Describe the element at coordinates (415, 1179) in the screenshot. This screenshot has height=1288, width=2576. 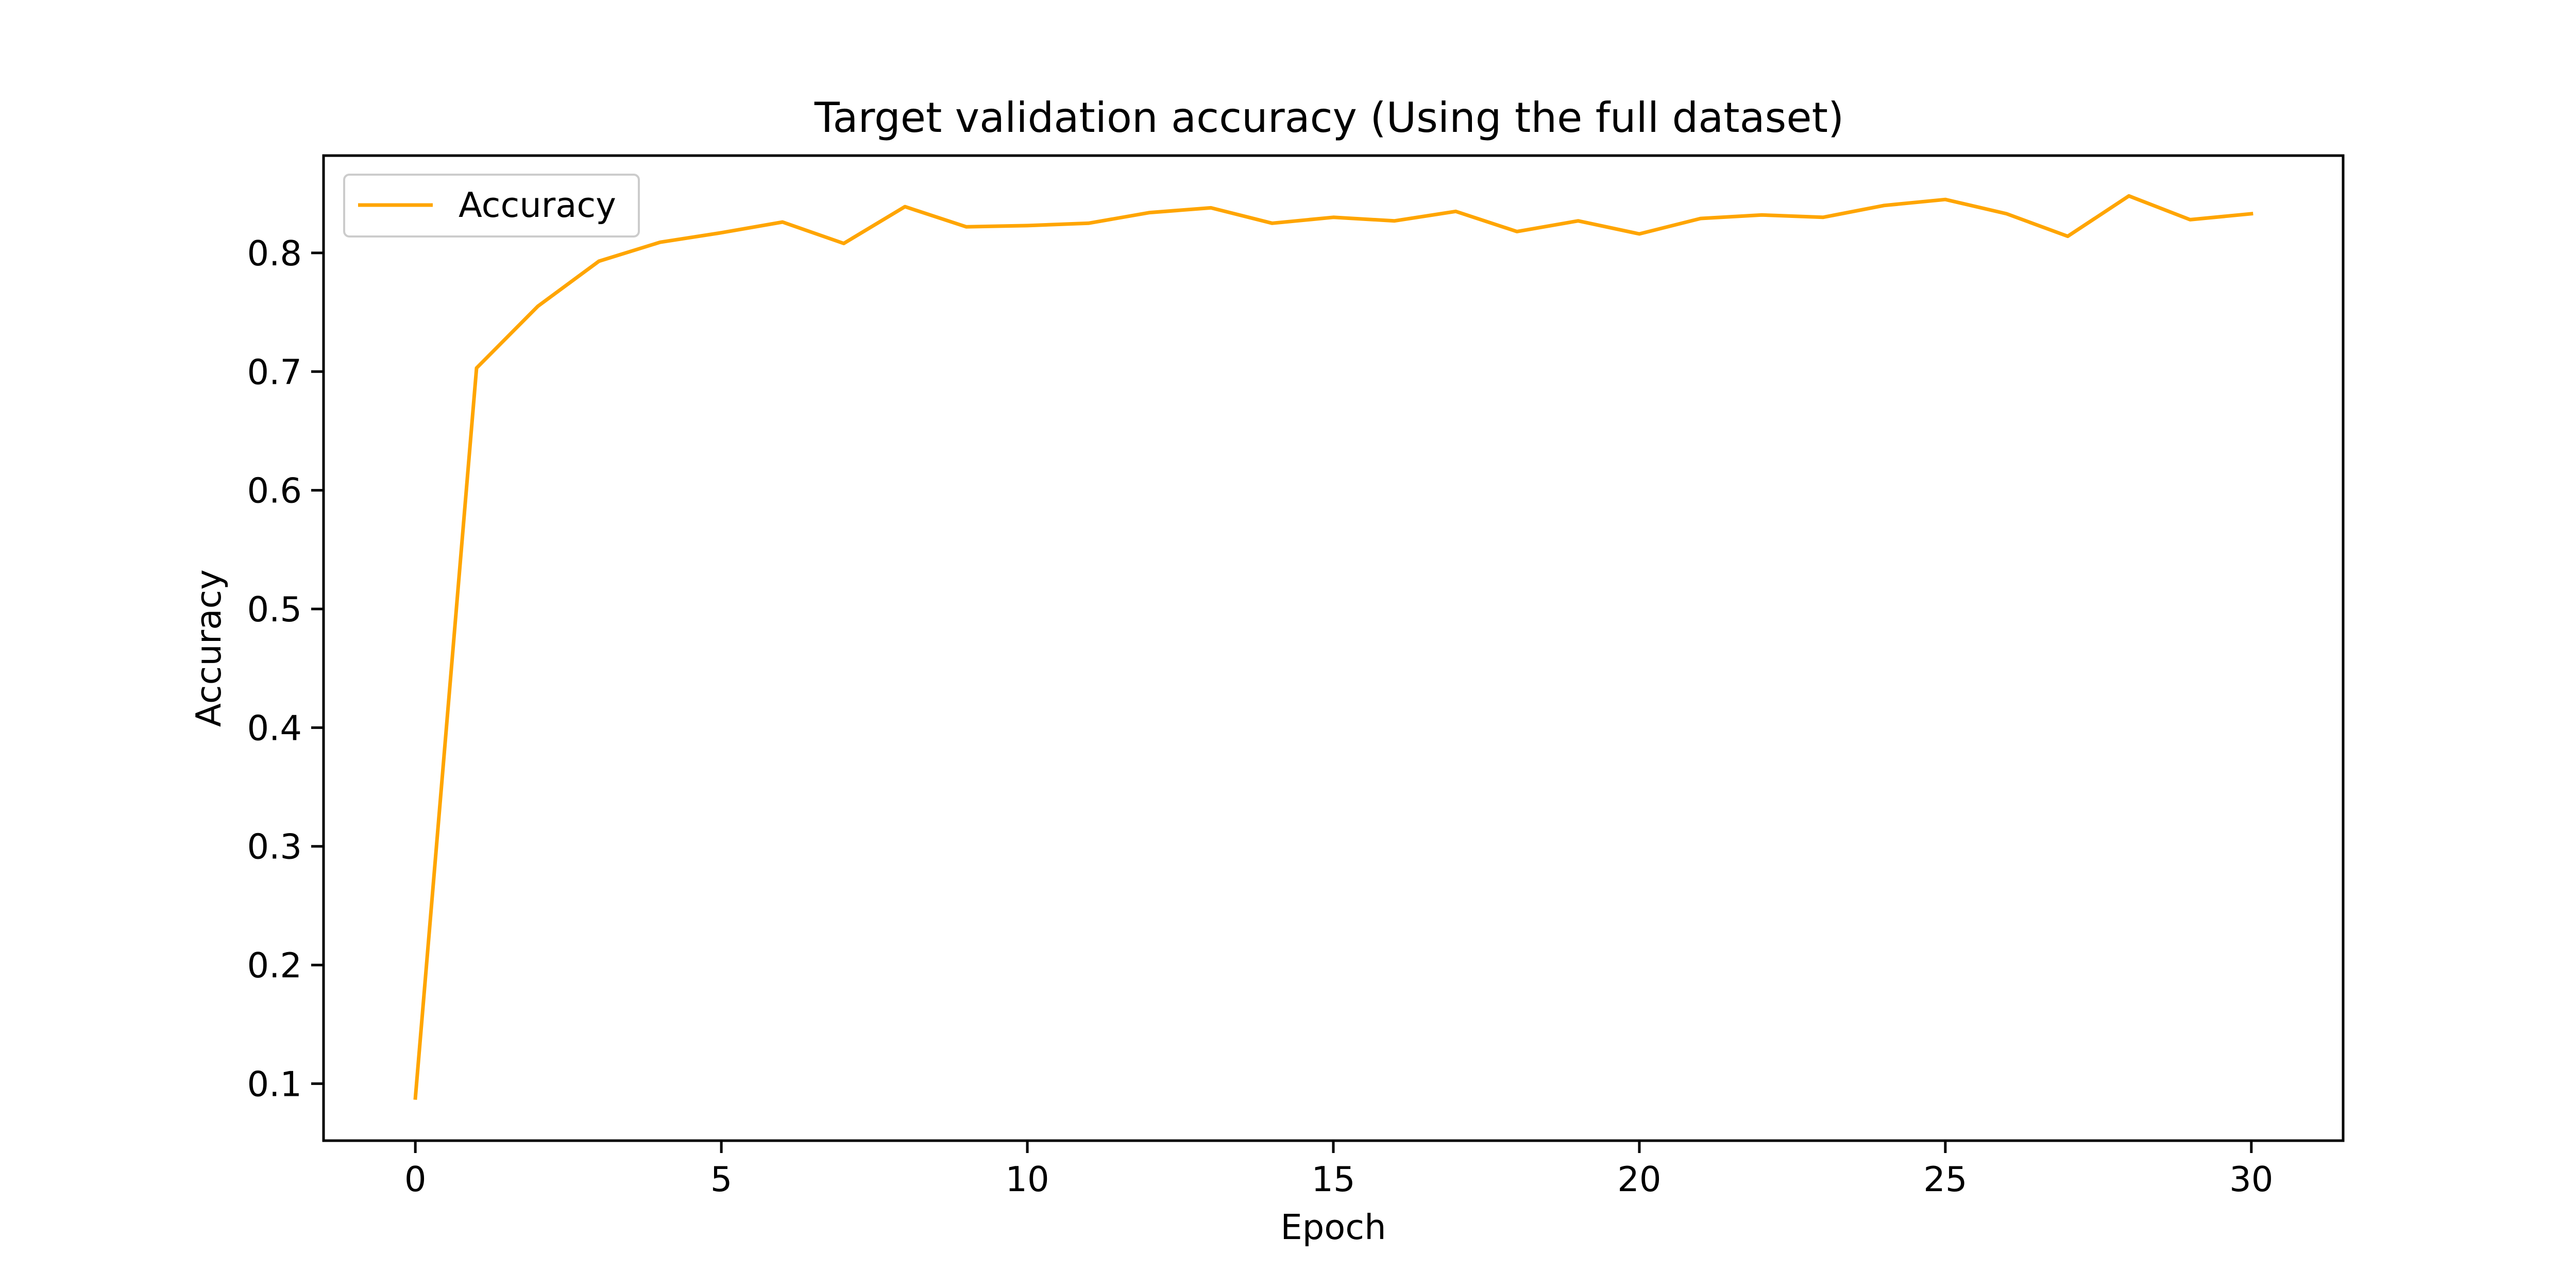
I see `x-tick-label: 0` at that location.